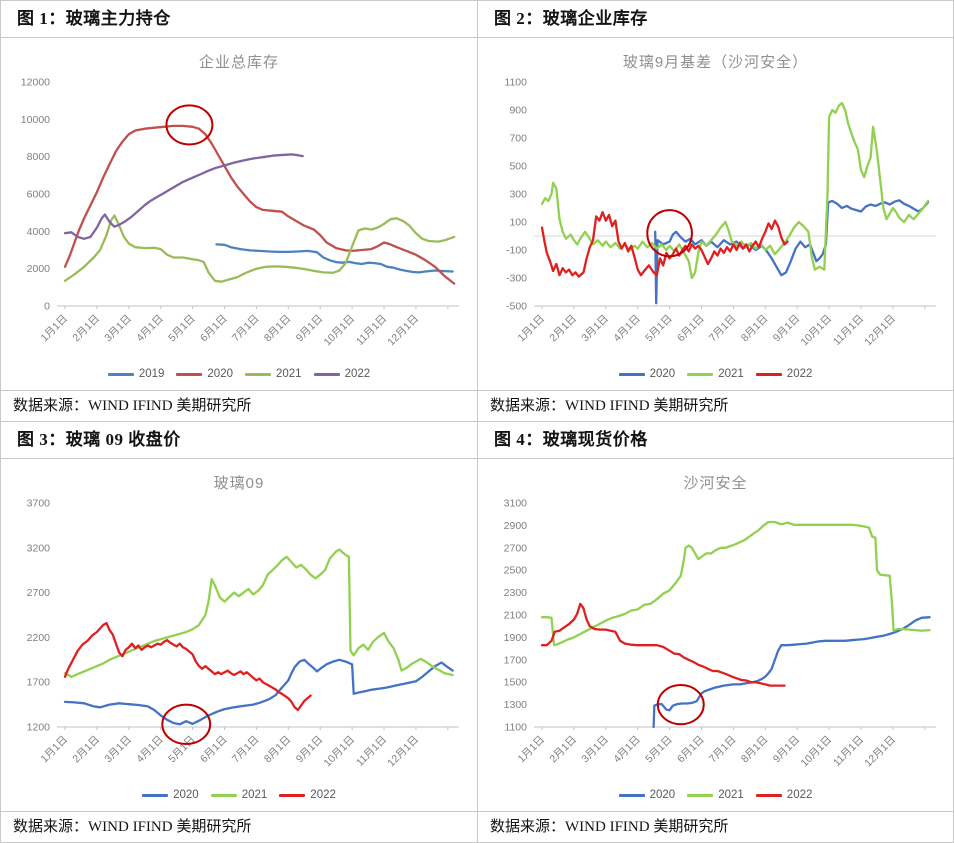 The height and width of the screenshot is (843, 954). What do you see at coordinates (880, 752) in the screenshot?
I see `svg-text: 12月1日` at bounding box center [880, 752].